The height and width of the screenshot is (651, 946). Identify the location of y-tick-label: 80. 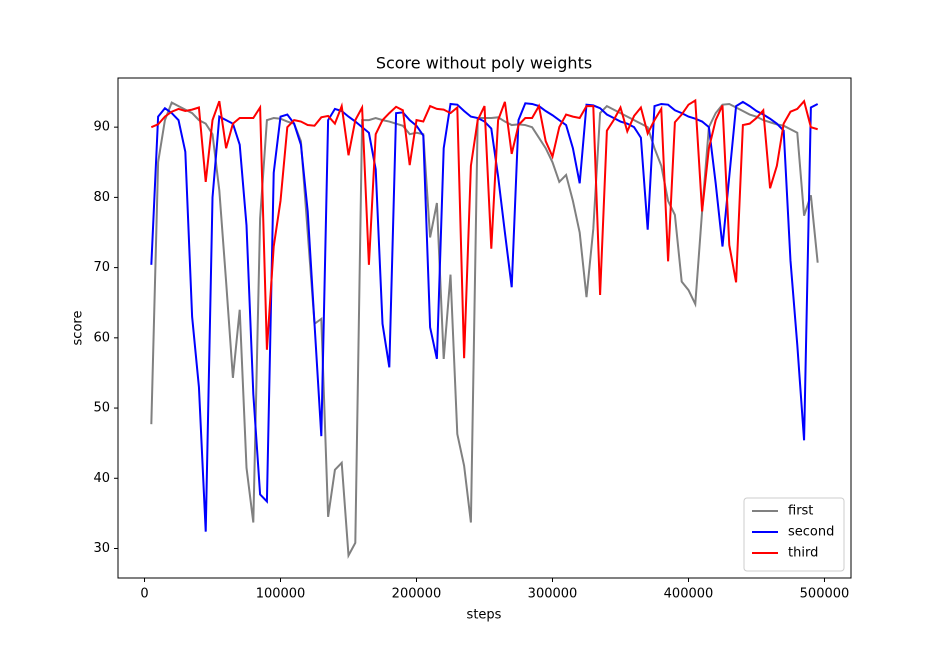
(101, 197).